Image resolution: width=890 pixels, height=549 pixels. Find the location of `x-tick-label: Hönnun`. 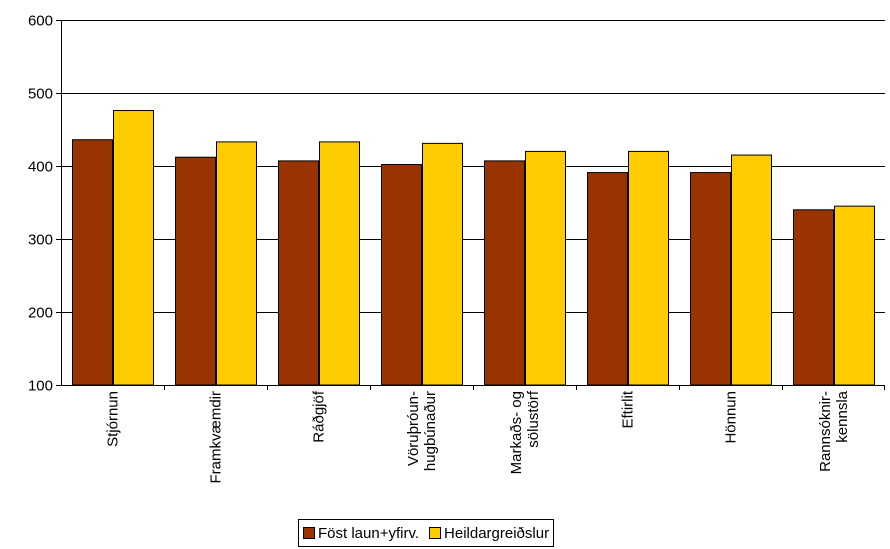

x-tick-label: Hönnun is located at coordinates (731, 417).